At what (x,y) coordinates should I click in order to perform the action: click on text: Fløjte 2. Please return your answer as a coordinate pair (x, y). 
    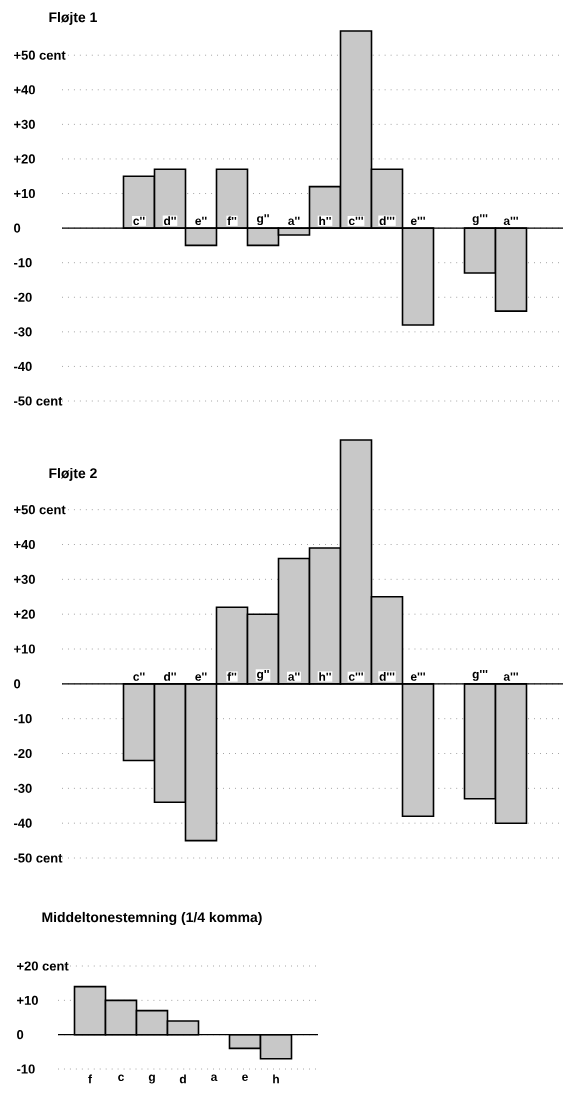
    Looking at the image, I should click on (73, 474).